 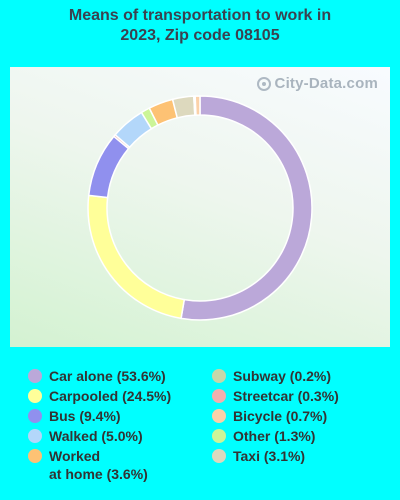 What do you see at coordinates (96, 436) in the screenshot?
I see `legend-label: Walked (5.0%)` at bounding box center [96, 436].